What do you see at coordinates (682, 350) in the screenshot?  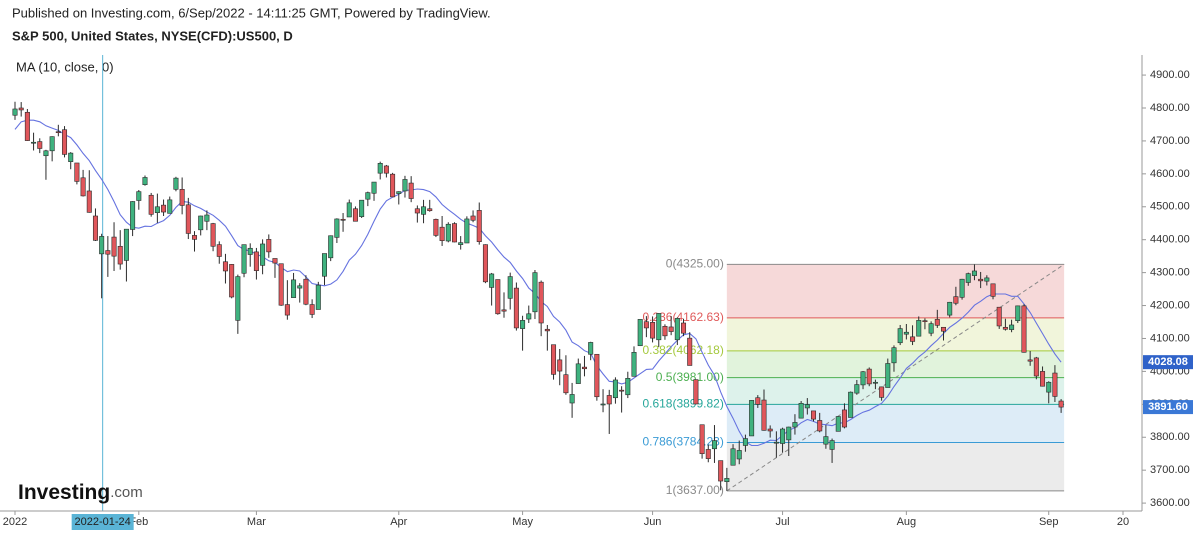 I see `fib-label: 0.382(4062.18)` at bounding box center [682, 350].